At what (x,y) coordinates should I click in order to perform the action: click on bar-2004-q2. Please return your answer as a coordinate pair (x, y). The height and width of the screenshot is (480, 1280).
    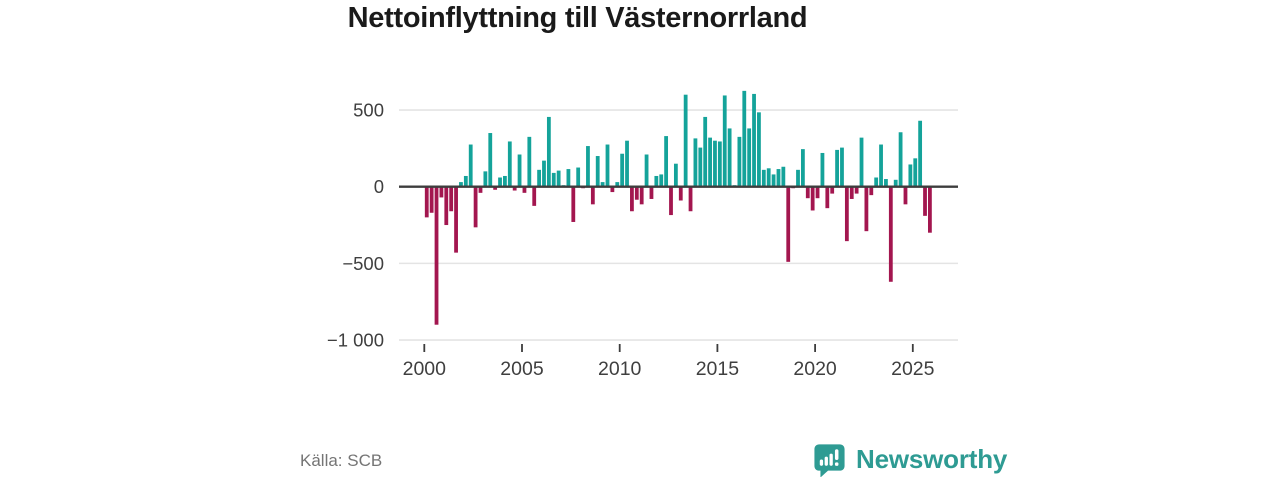
    Looking at the image, I should click on (509, 164).